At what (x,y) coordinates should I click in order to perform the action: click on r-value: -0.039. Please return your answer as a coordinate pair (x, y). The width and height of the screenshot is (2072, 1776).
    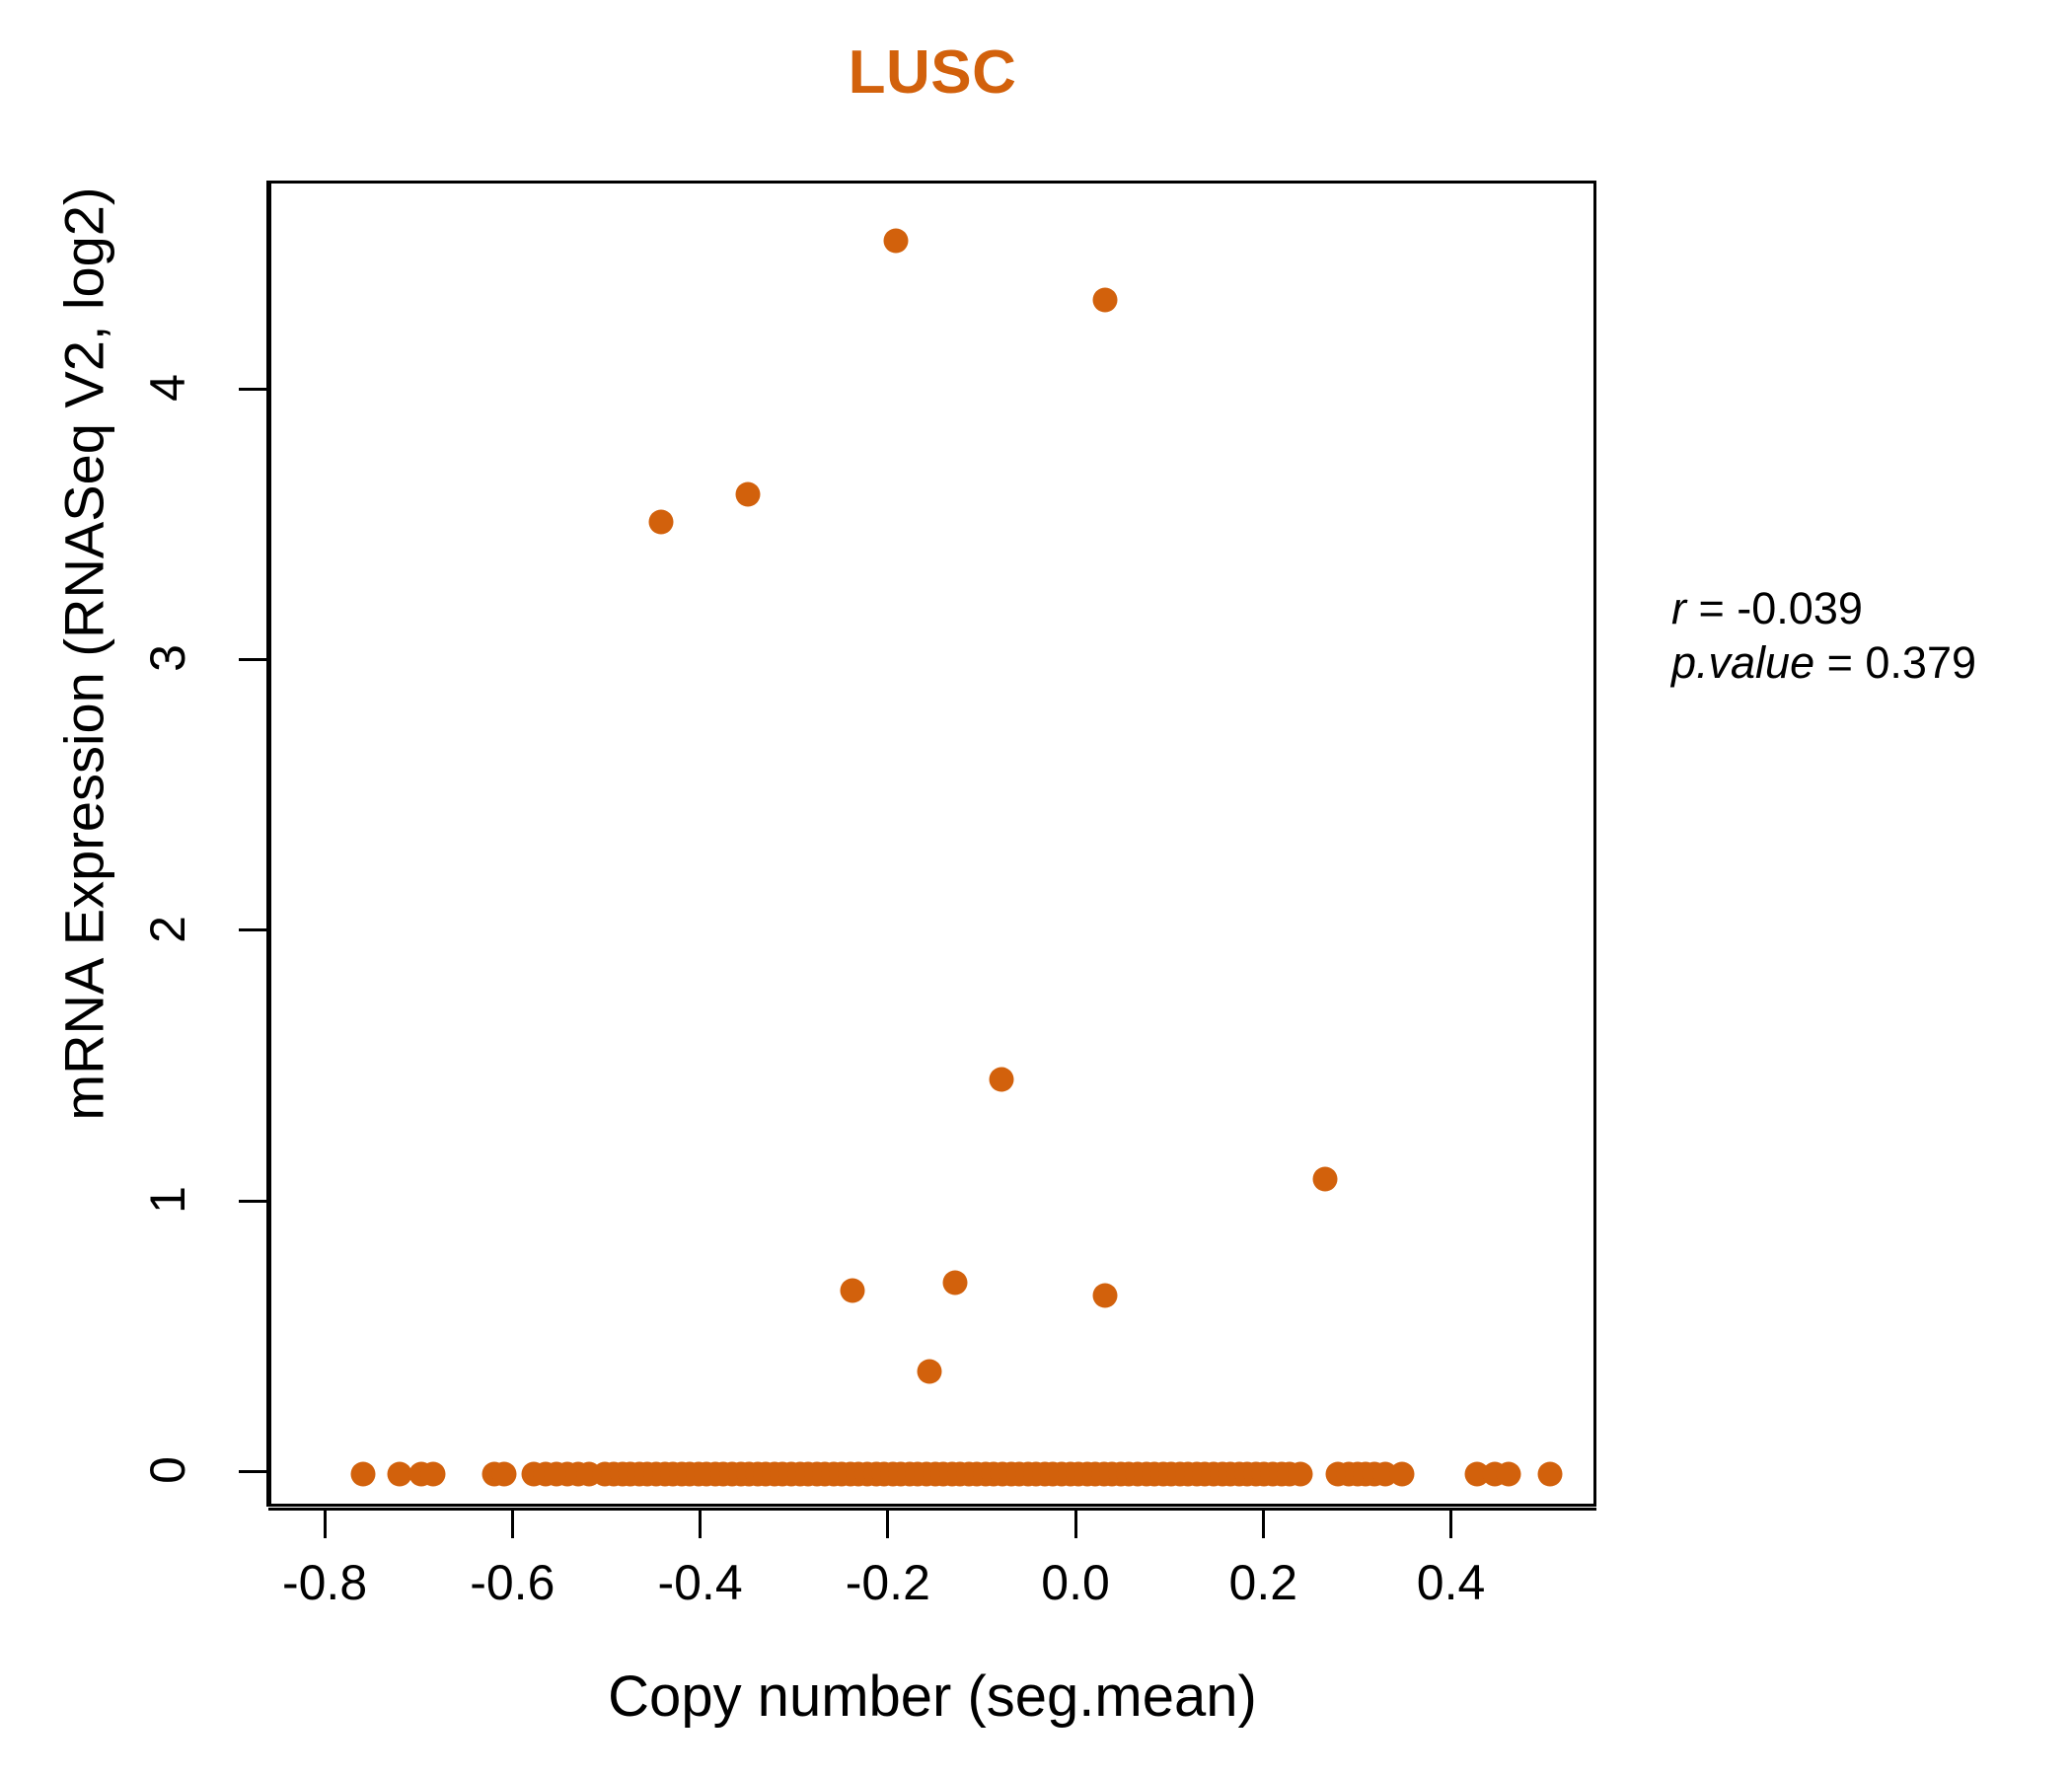
    Looking at the image, I should click on (1800, 608).